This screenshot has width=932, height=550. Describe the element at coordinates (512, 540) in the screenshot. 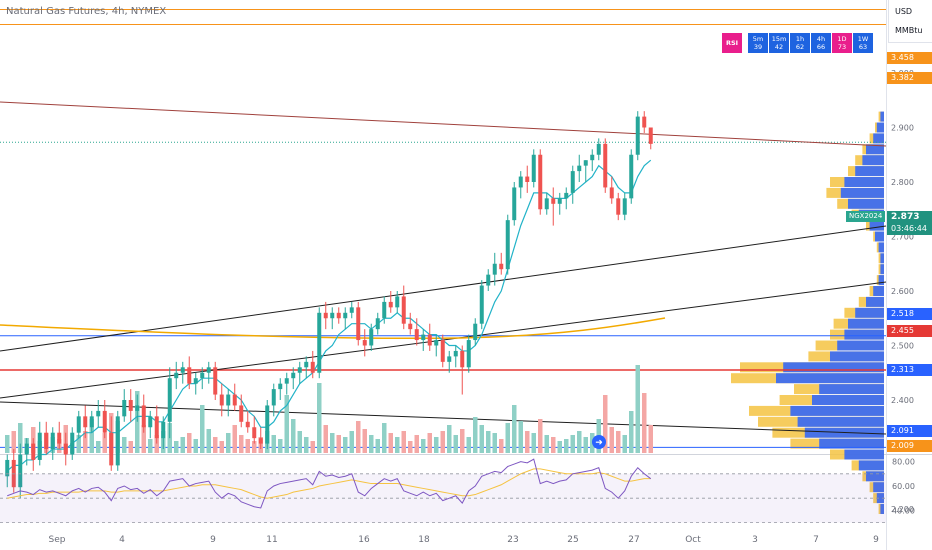

I see `time-tick-label: 23` at that location.